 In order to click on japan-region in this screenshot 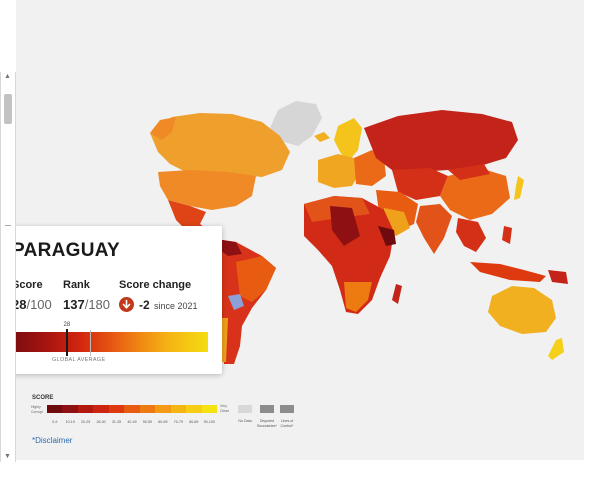, I will do `click(519, 188)`.